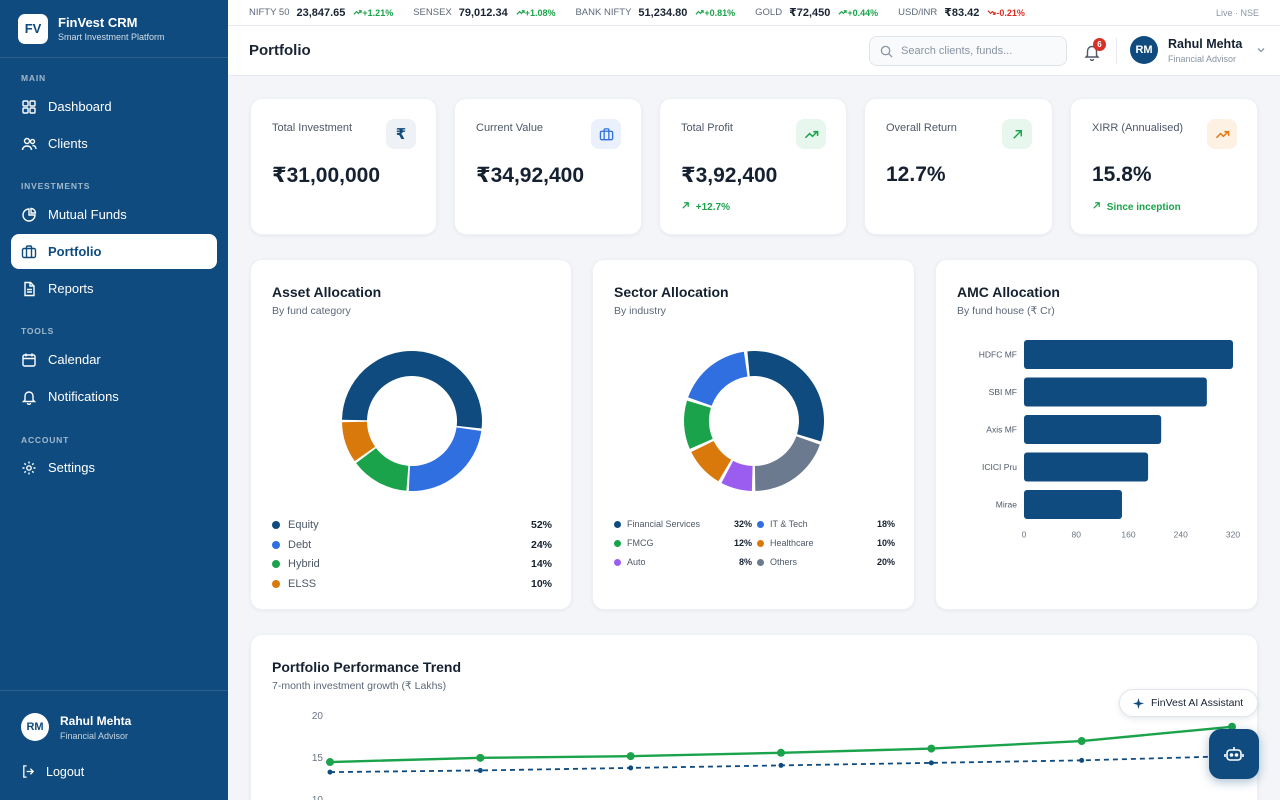  Describe the element at coordinates (114, 143) in the screenshot. I see `sidebar-item-clients: Clients` at that location.